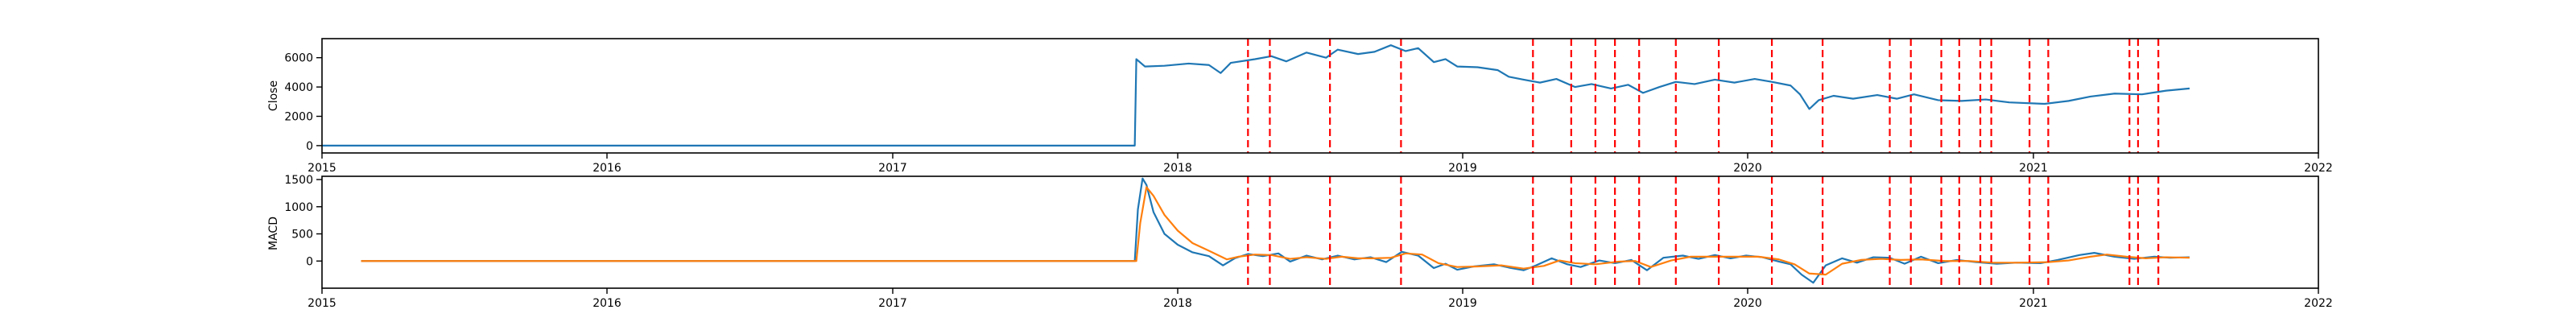 The image size is (2576, 322). What do you see at coordinates (1462, 303) in the screenshot?
I see `macd-x-tick-label-4: 2019` at bounding box center [1462, 303].